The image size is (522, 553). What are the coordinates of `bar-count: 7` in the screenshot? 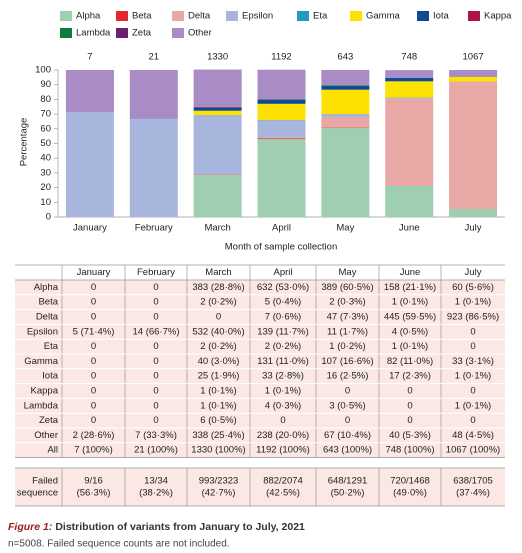 It's located at (89, 57).